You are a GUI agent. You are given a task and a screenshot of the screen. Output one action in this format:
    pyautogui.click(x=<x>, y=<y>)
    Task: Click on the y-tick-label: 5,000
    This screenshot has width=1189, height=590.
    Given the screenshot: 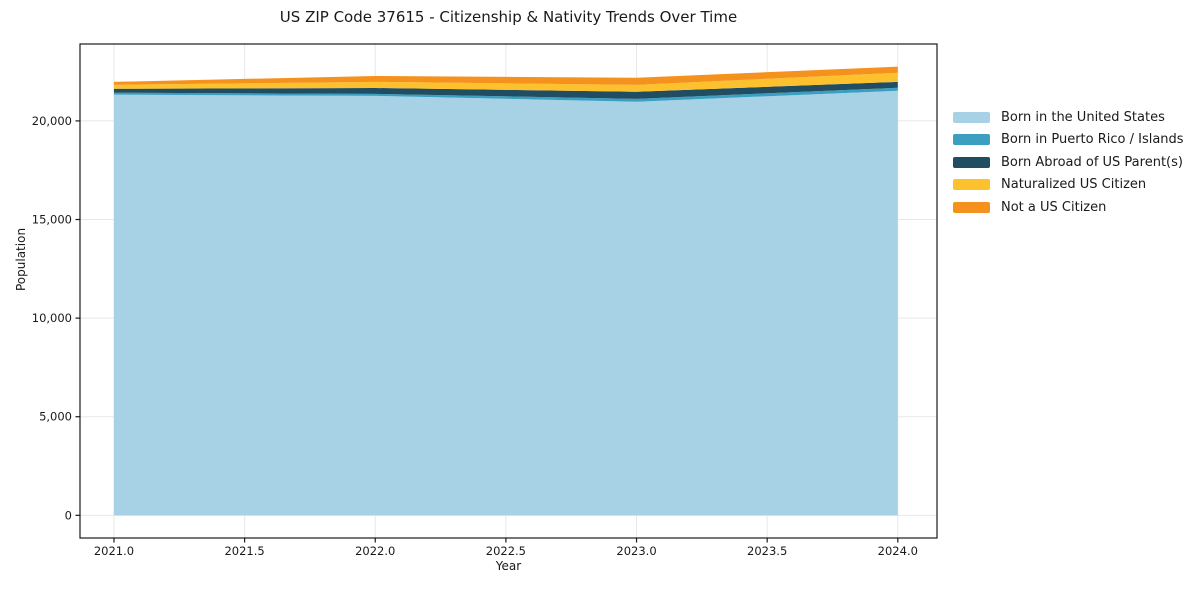 What is the action you would take?
    pyautogui.click(x=55, y=417)
    